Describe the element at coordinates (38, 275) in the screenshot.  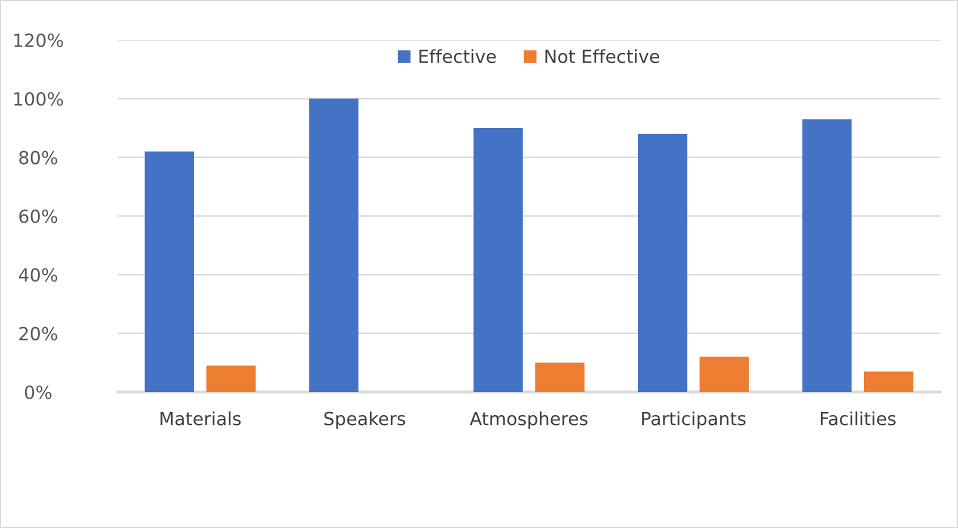
I see `y-tick-label: 40%` at that location.